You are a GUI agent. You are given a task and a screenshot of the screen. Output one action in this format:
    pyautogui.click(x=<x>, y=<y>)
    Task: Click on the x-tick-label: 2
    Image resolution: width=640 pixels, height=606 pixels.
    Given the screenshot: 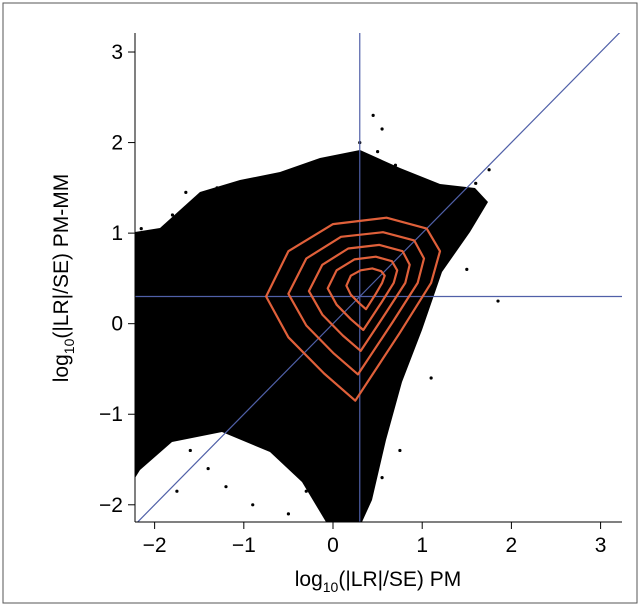 What is the action you would take?
    pyautogui.click(x=512, y=545)
    